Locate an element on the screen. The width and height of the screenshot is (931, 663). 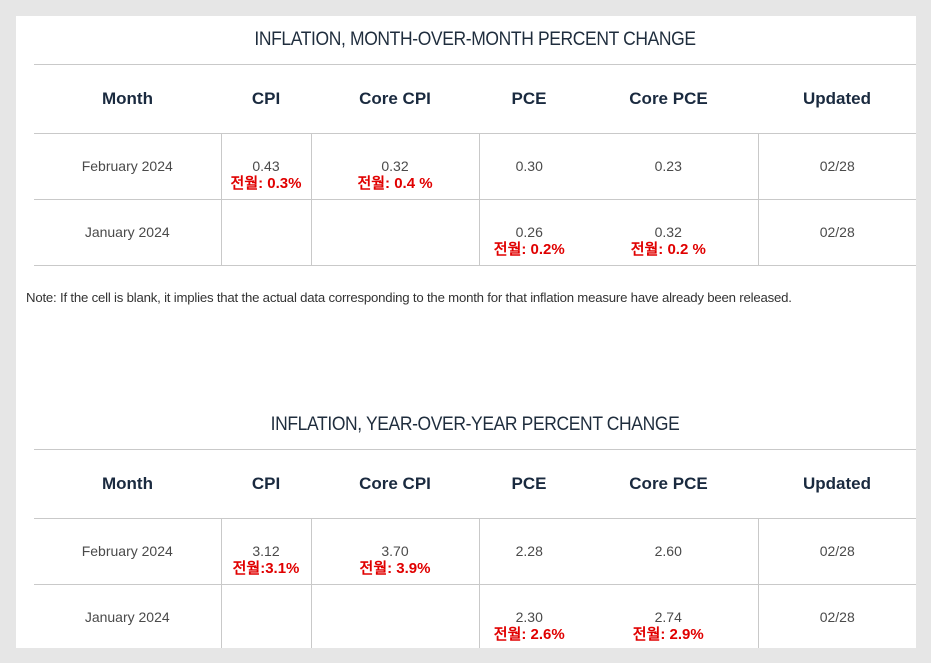
pce-prev-note: 전월: 2.6% is located at coordinates (529, 634).